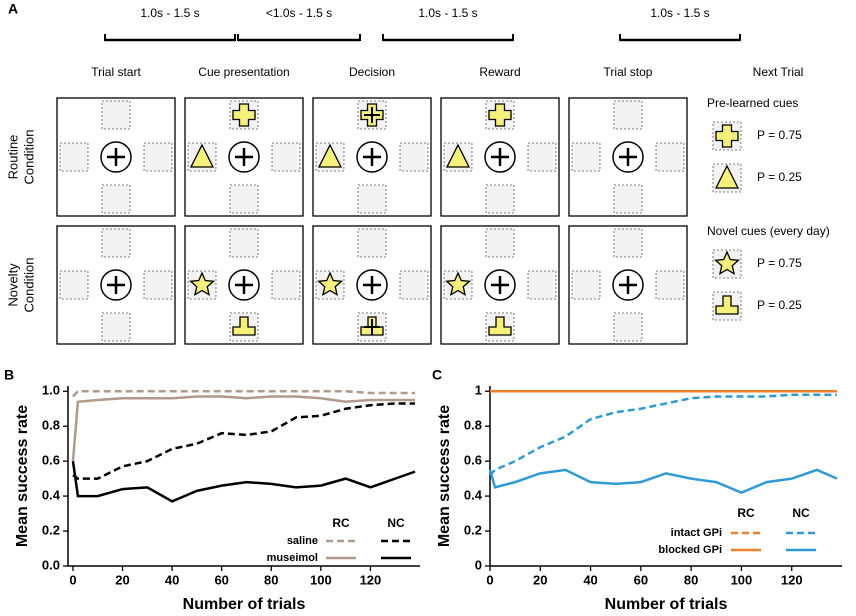 This screenshot has height=616, width=856. I want to click on y-tick-label: 0.0, so click(51, 564).